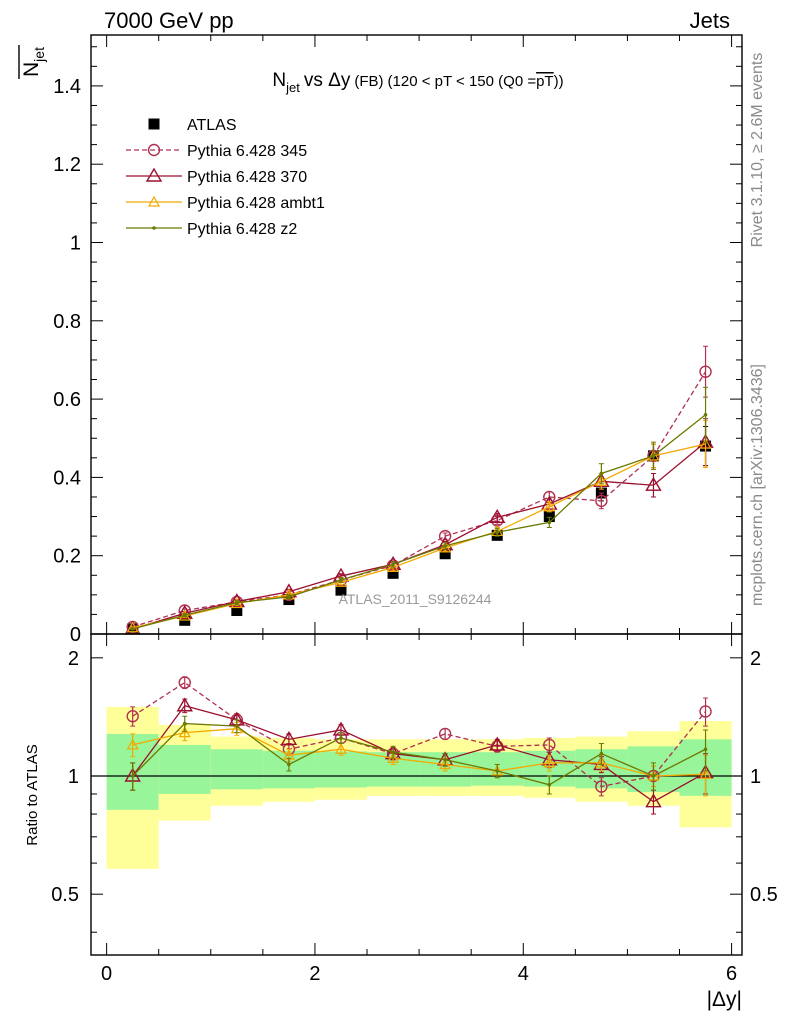 Image resolution: width=786 pixels, height=1024 pixels. I want to click on analysis-watermark: ATLAS_2011_S9126244, so click(415, 599).